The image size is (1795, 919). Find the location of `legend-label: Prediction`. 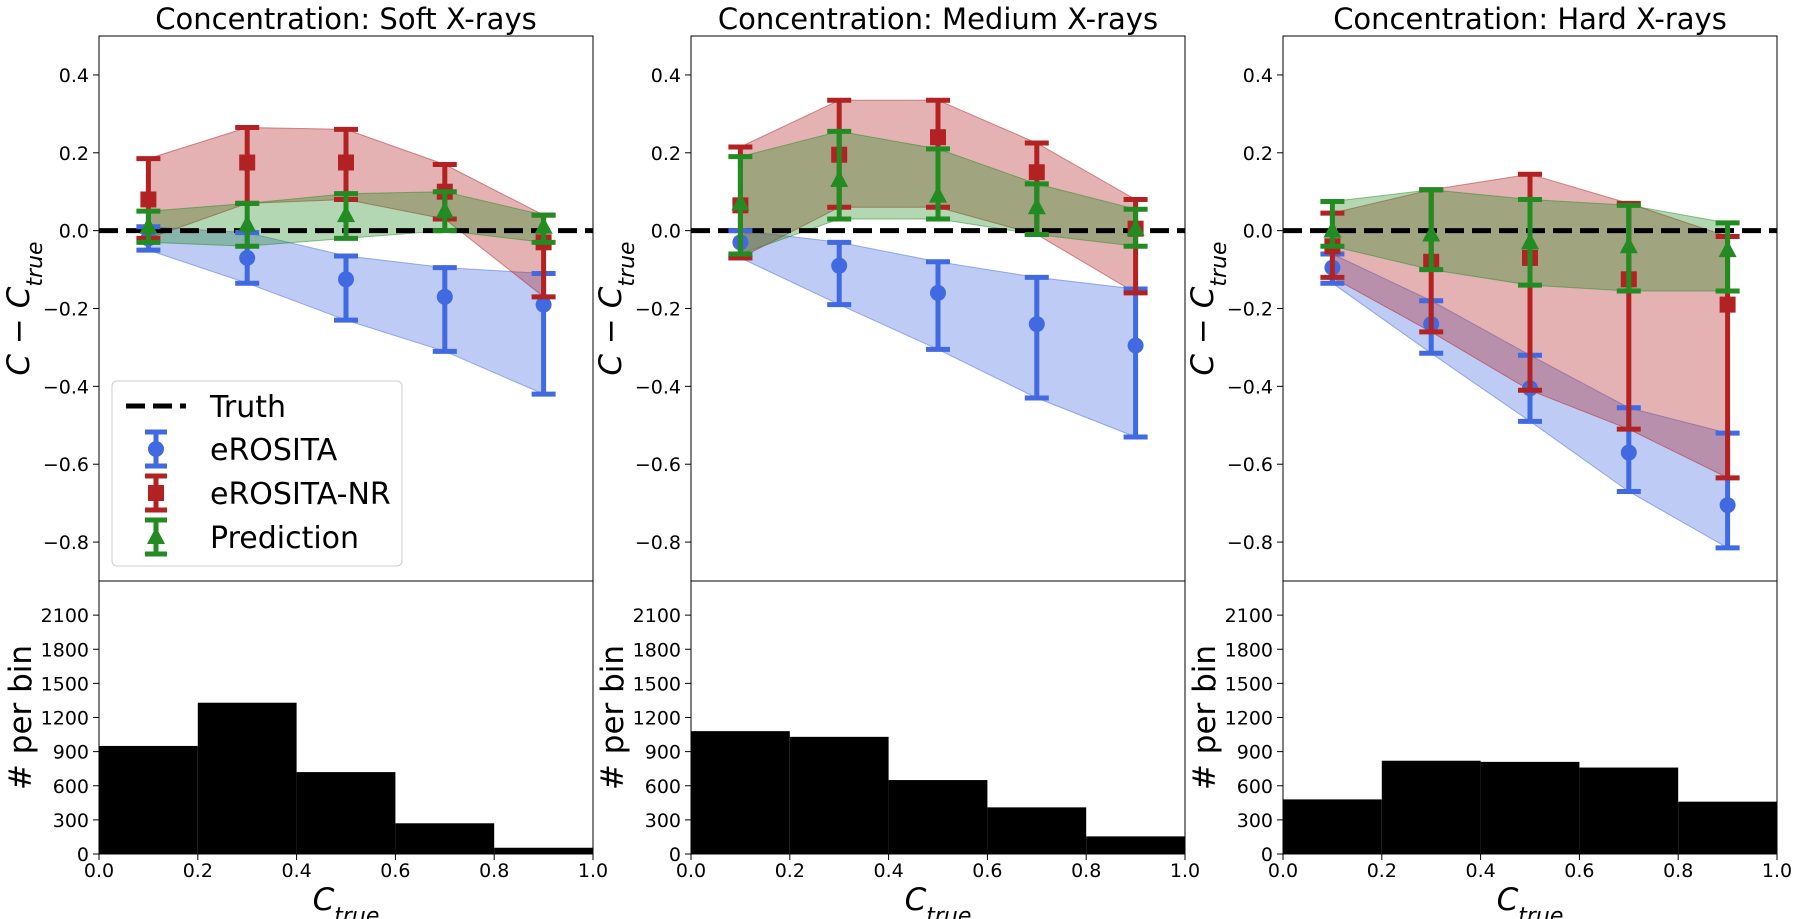

legend-label: Prediction is located at coordinates (284, 538).